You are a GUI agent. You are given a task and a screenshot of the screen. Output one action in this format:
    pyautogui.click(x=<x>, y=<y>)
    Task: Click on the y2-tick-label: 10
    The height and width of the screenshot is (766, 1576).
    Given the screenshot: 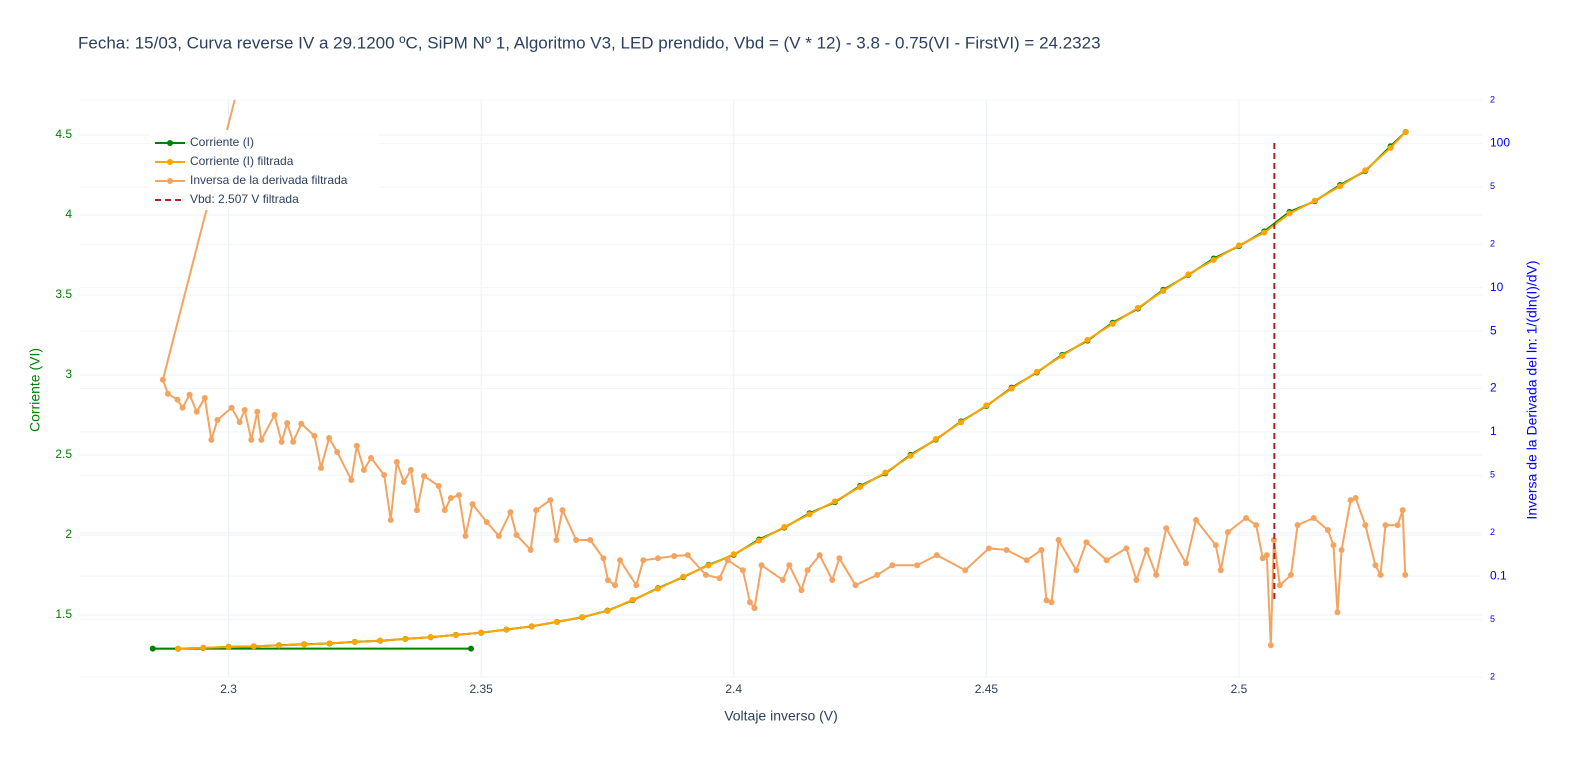 What is the action you would take?
    pyautogui.click(x=1497, y=287)
    